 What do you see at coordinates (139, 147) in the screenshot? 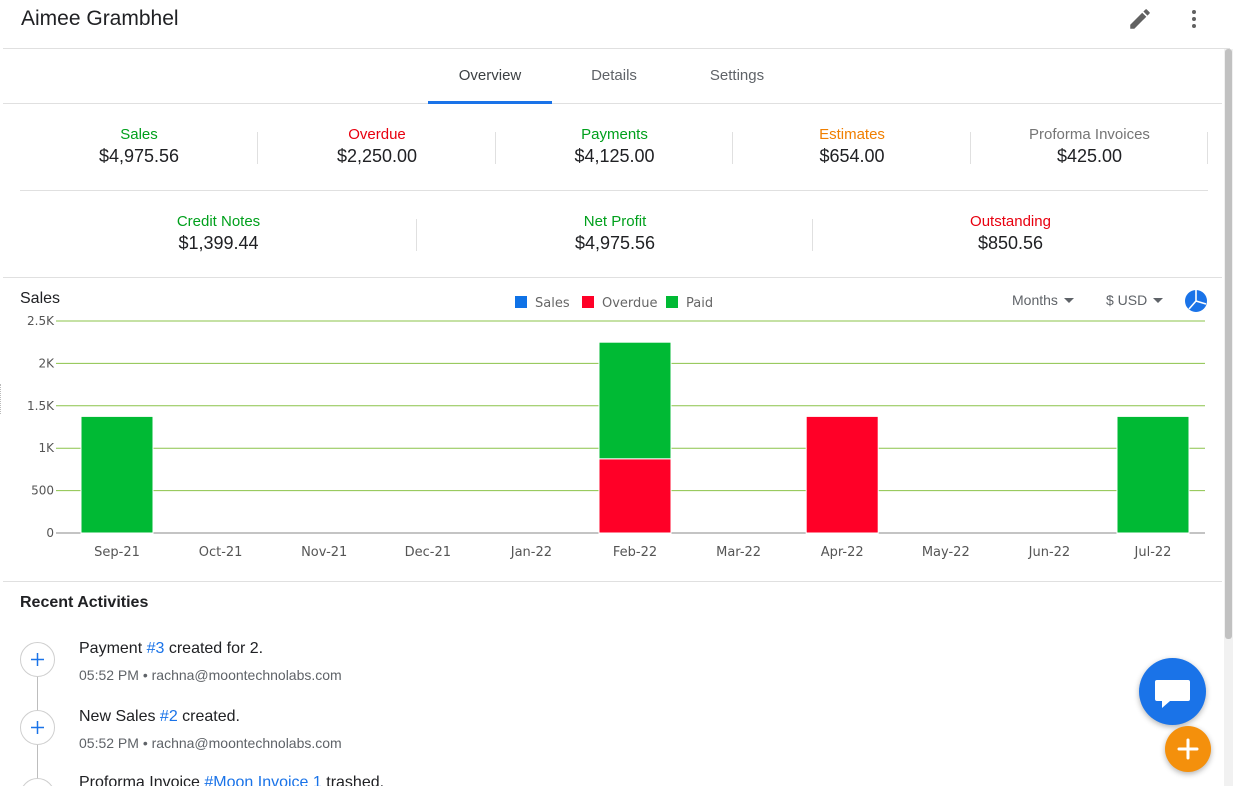
I see `stat-sales: Sales $4,975.56` at bounding box center [139, 147].